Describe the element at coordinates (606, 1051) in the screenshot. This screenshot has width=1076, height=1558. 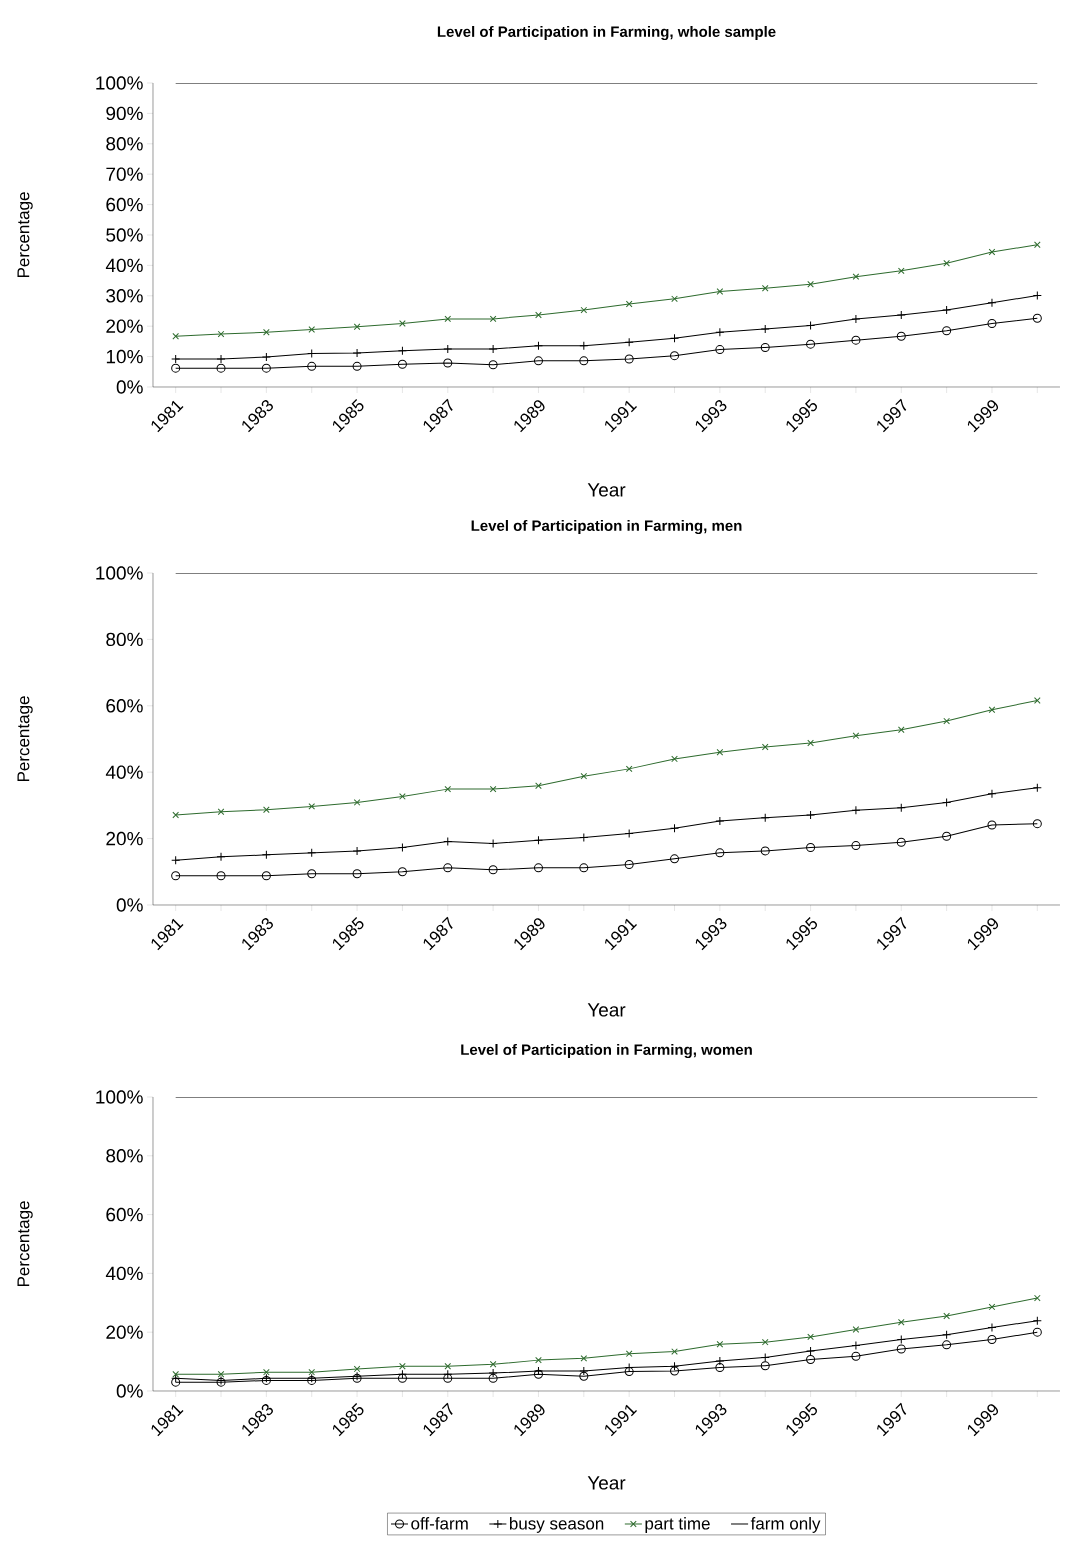
I see `chart-title: Level of Participation in Farming, women` at that location.